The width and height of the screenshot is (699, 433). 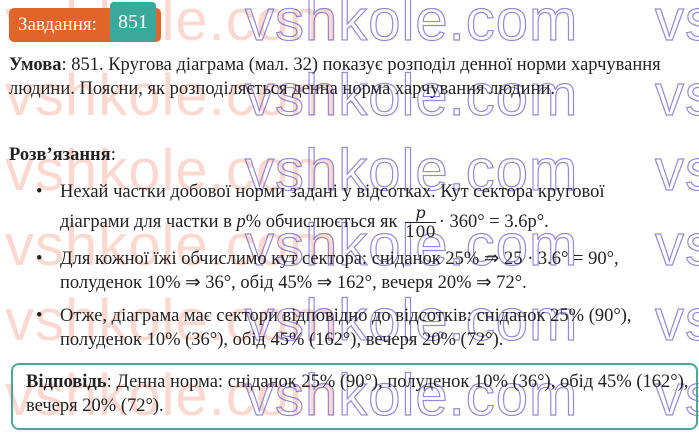 I want to click on task-number: 851, so click(x=133, y=22).